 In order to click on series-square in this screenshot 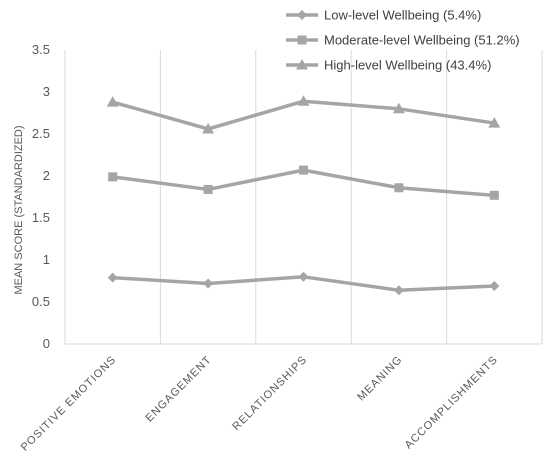, I will do `click(303, 182)`.